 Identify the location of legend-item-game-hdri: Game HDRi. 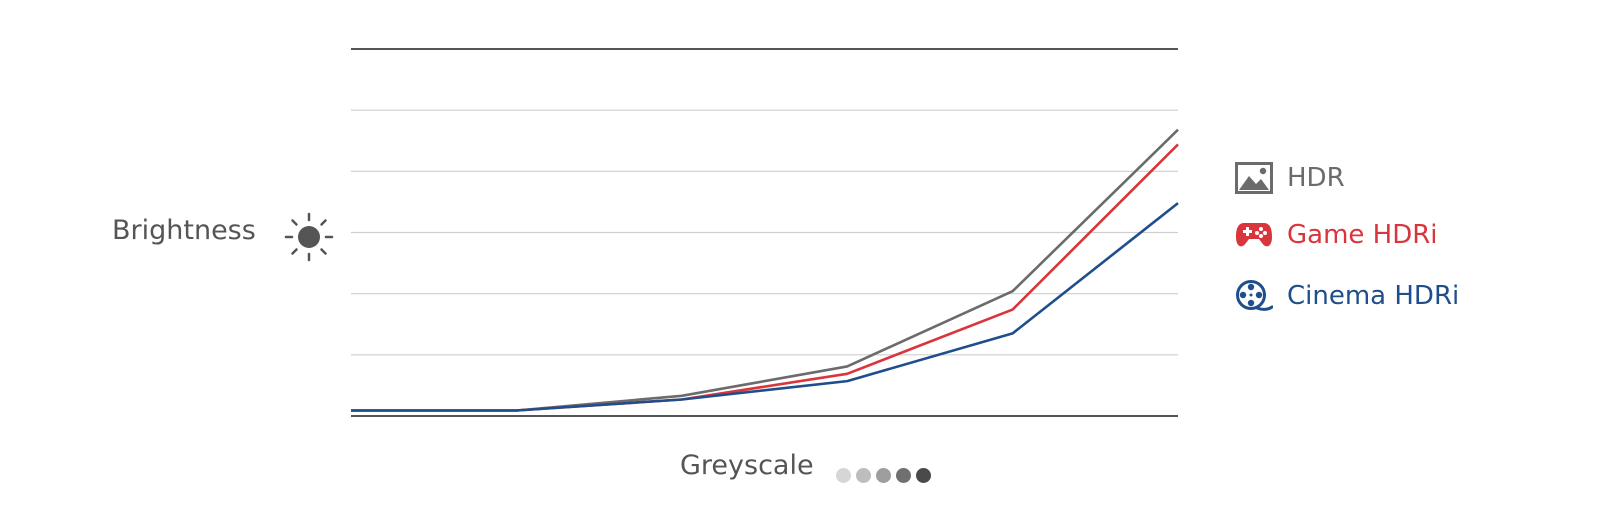
(1336, 235).